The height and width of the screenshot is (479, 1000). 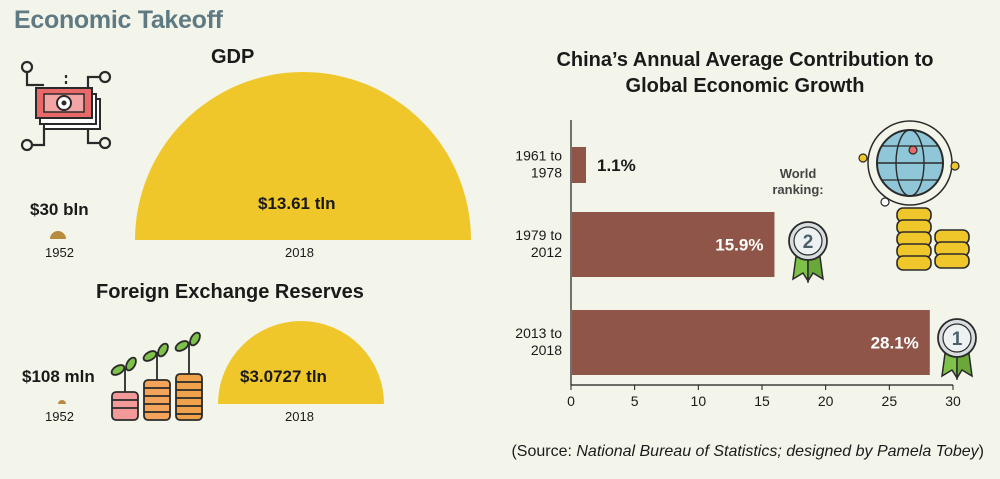 I want to click on medal-first-icon: 1, so click(x=957, y=349).